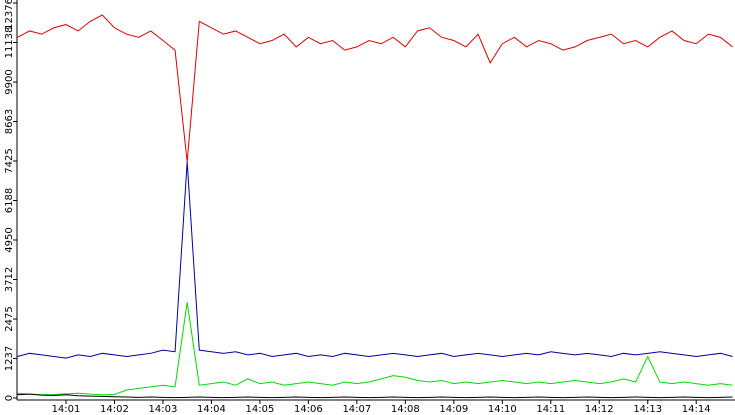 Image resolution: width=735 pixels, height=415 pixels. I want to click on x-tick-label: 14:14, so click(696, 409).